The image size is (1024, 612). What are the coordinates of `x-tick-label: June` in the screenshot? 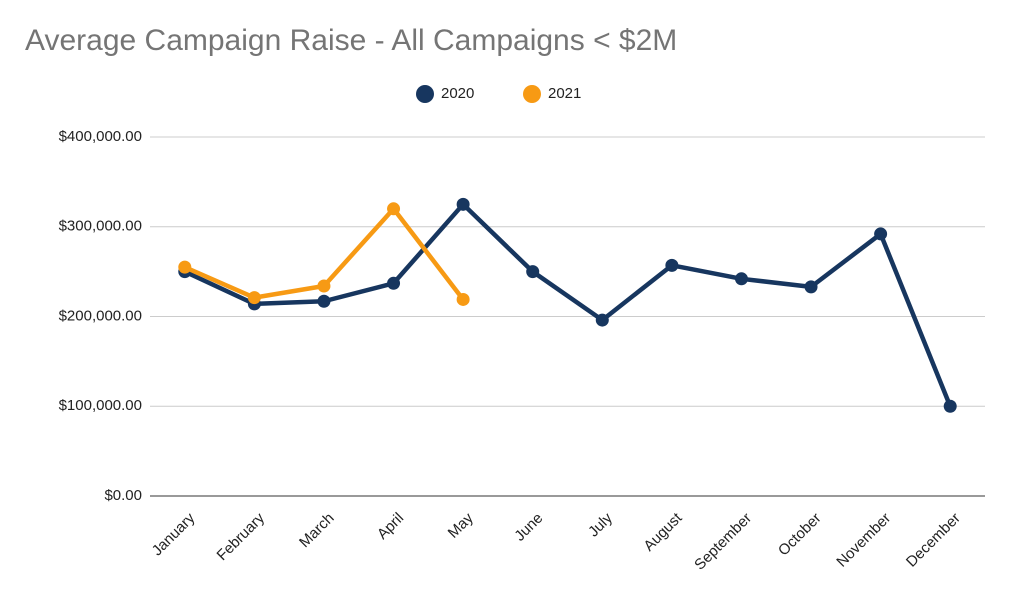 It's located at (528, 527).